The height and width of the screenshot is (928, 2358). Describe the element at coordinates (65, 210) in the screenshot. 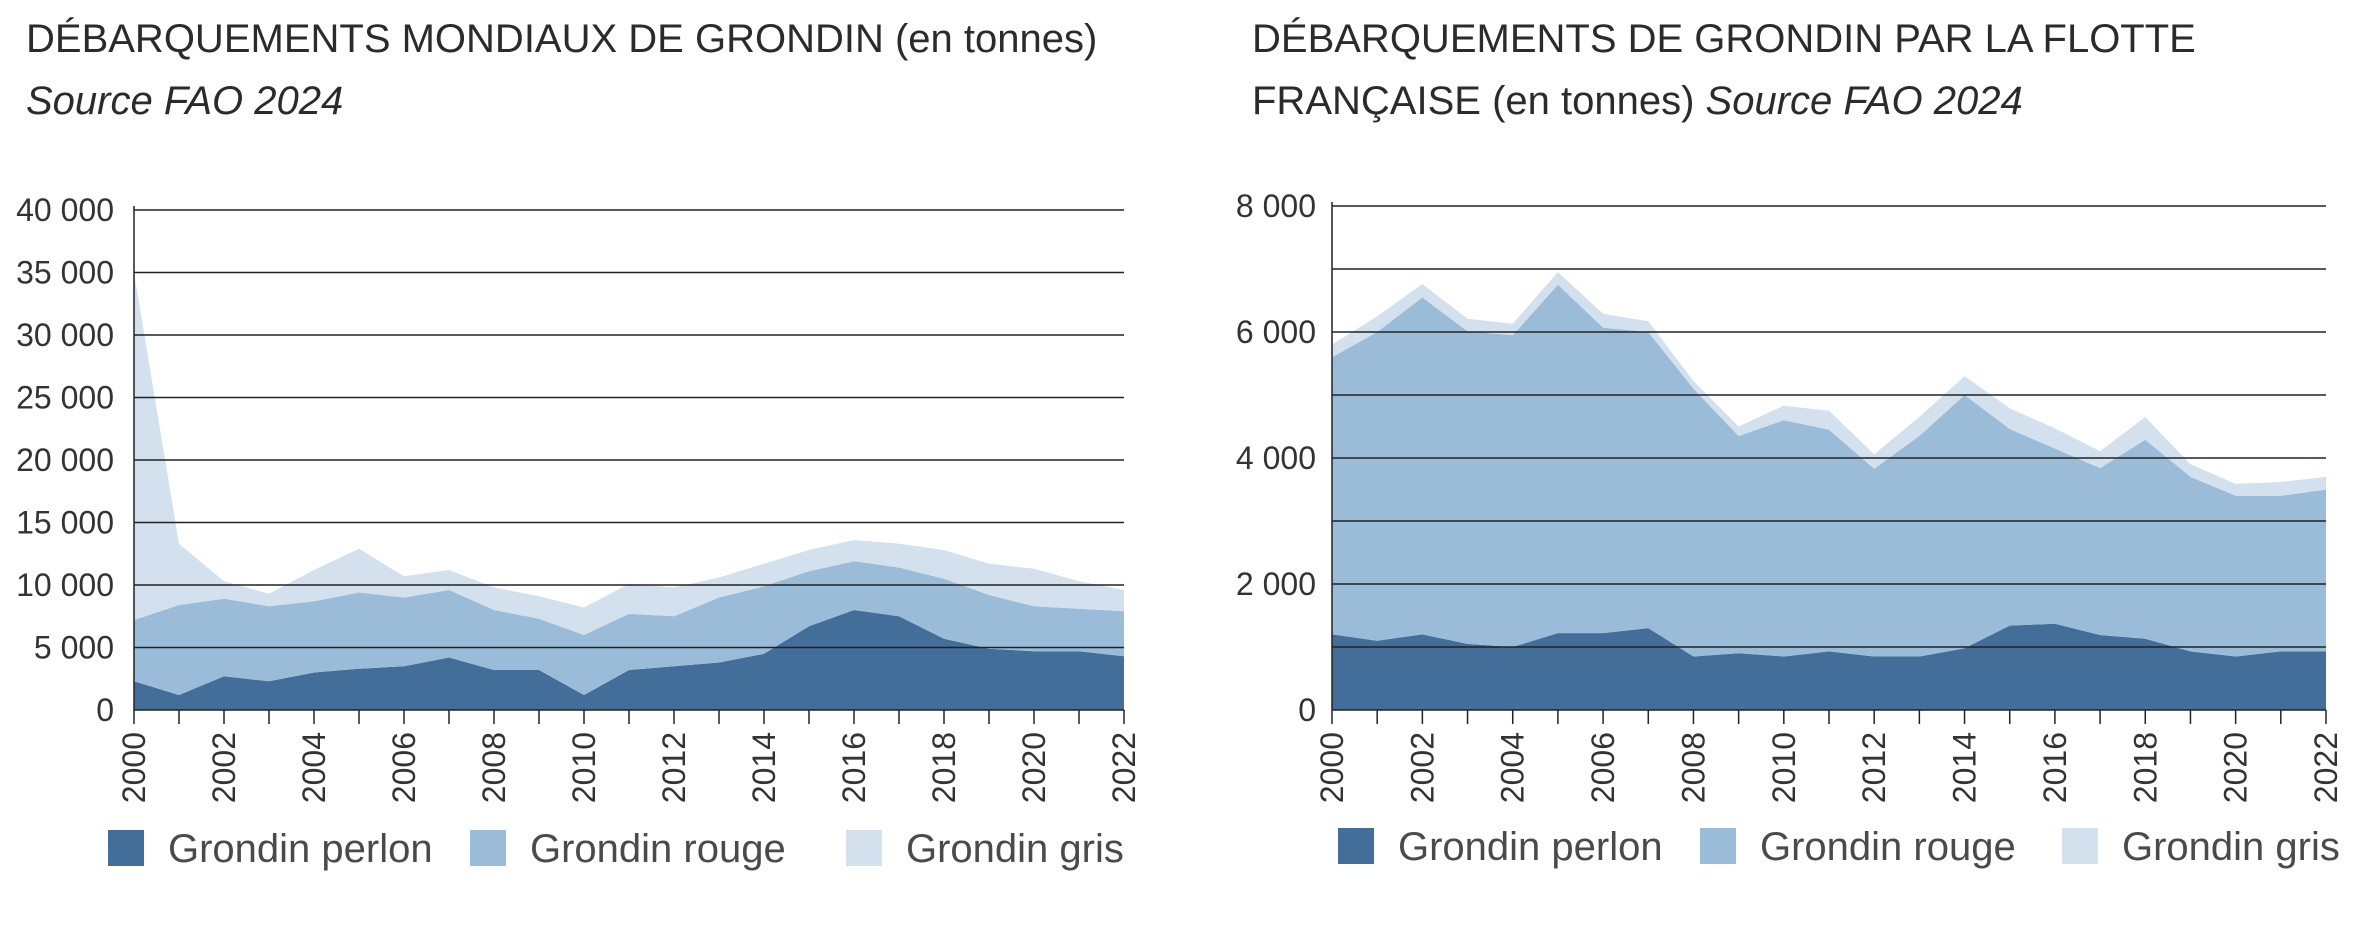

I see `y-tick-label: 40 000` at that location.